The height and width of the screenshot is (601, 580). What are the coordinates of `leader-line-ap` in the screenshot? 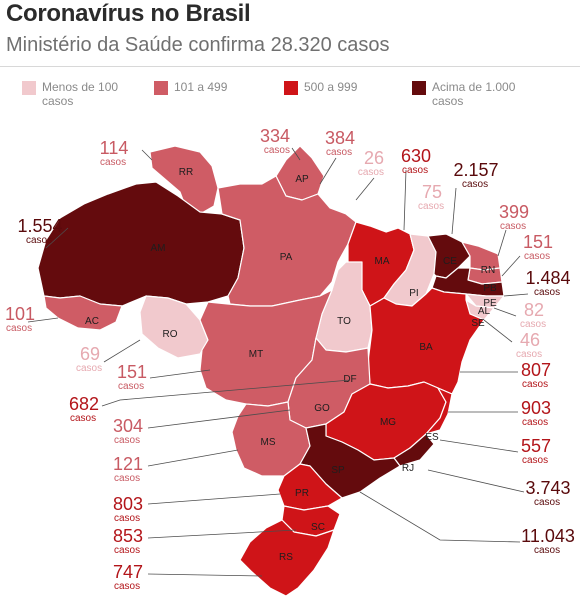 It's located at (296, 154).